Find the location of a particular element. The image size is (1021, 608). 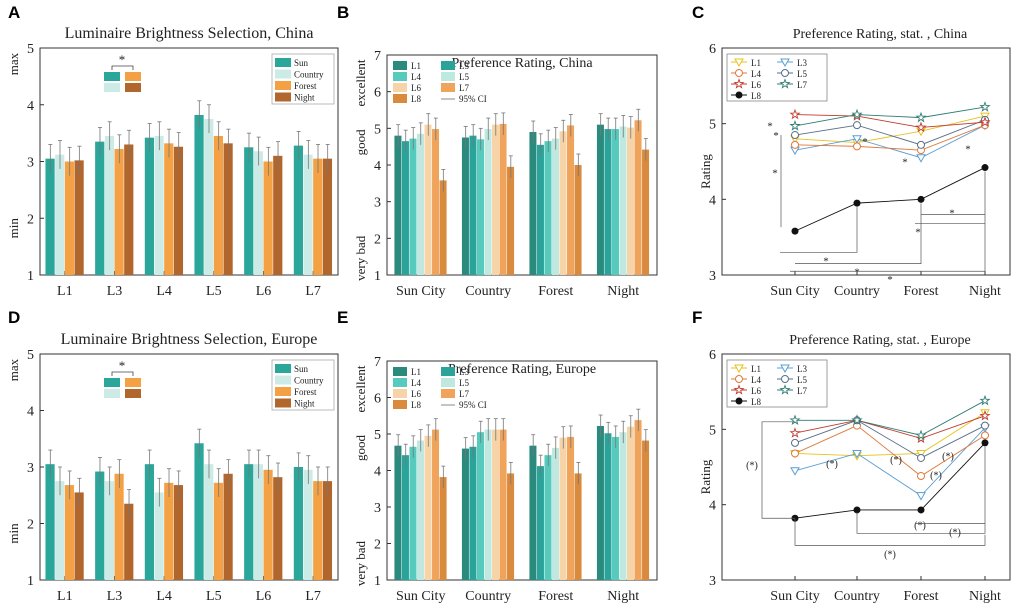

chart-title: Preference Rating, China is located at coordinates (522, 63).